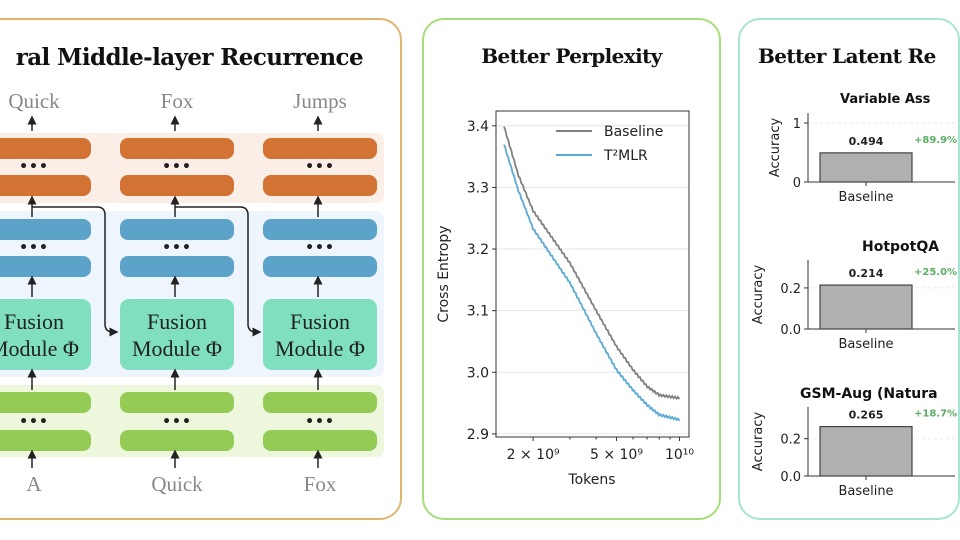 This screenshot has height=540, width=960. What do you see at coordinates (869, 394) in the screenshot?
I see `chart-title: GSM-Aug (Natura` at bounding box center [869, 394].